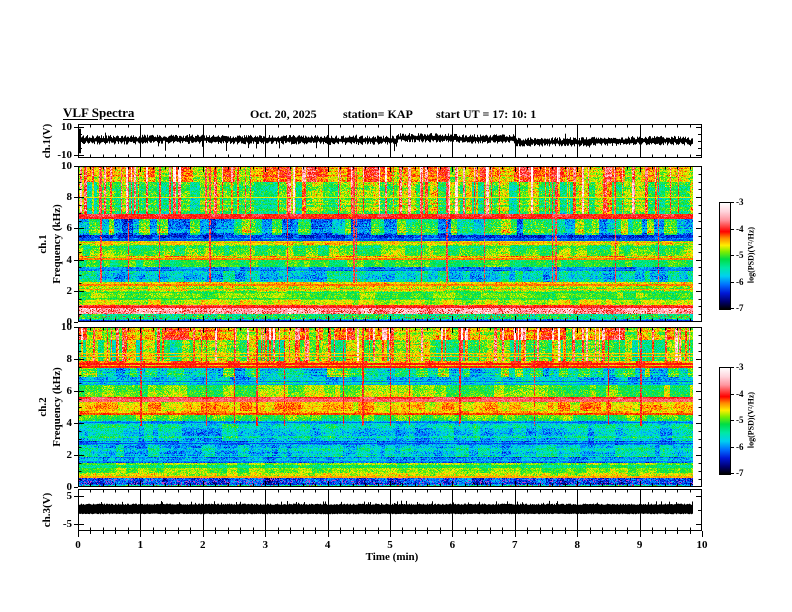  I want to click on ch3-waveform-panel, so click(390, 510).